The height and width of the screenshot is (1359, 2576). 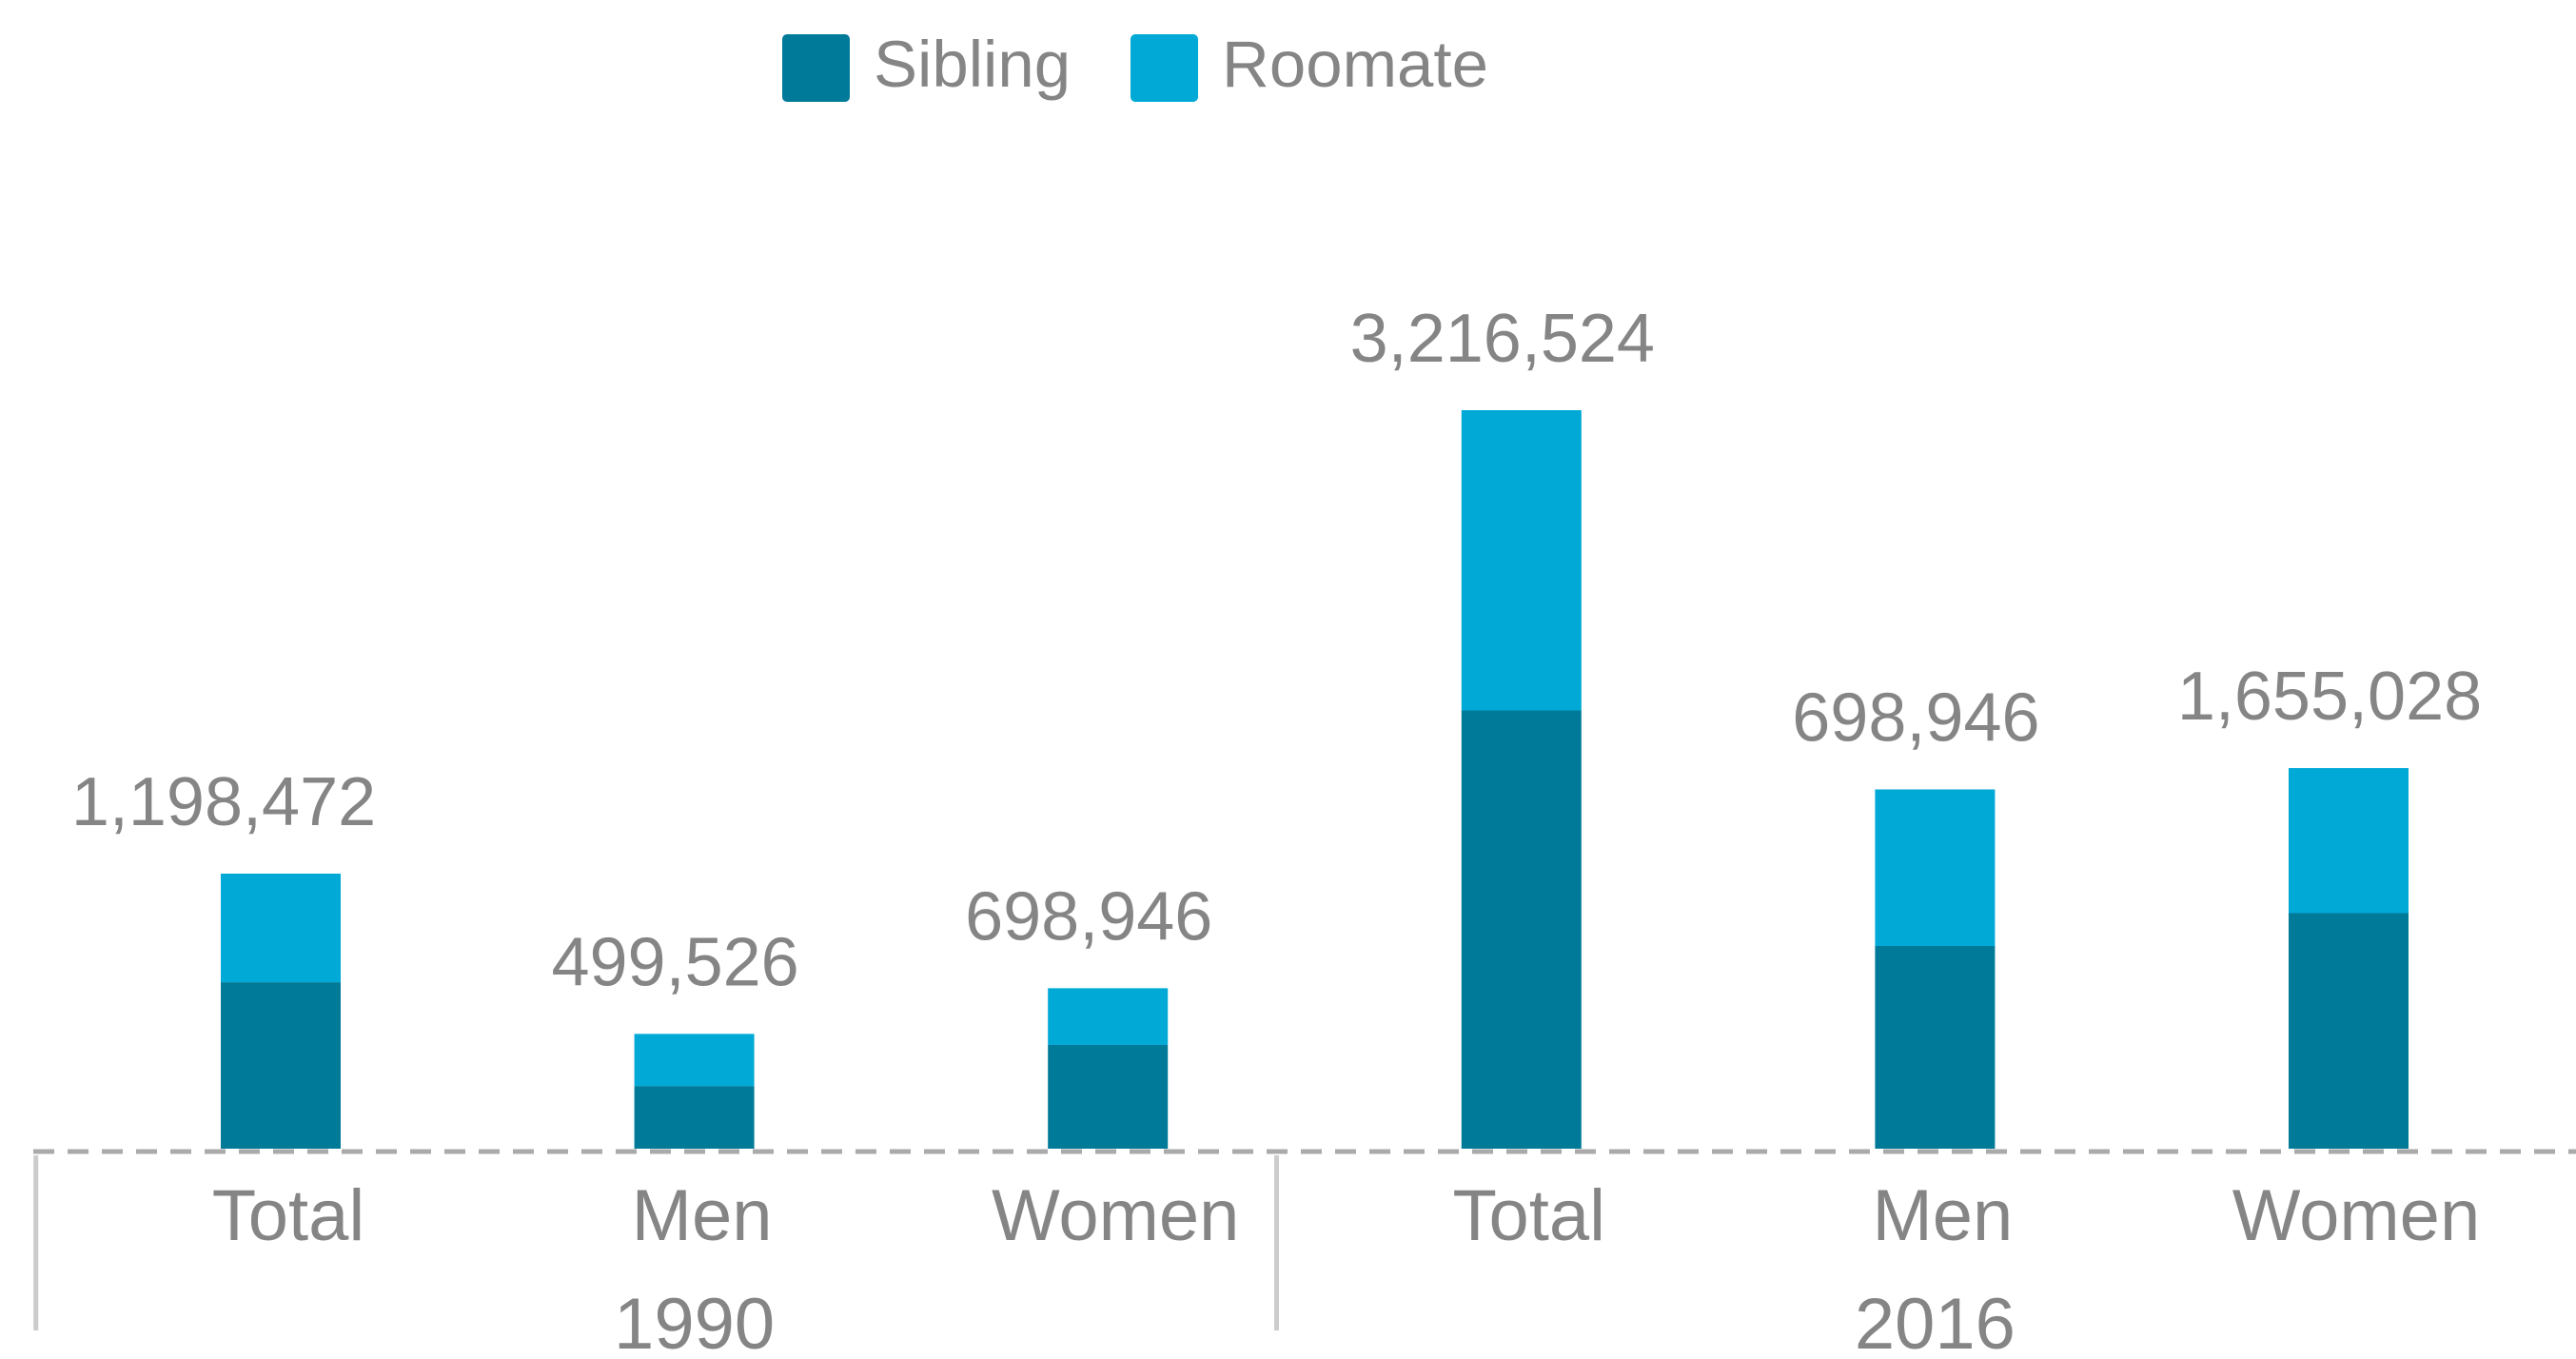 I want to click on group-label: 1990, so click(x=694, y=1321).